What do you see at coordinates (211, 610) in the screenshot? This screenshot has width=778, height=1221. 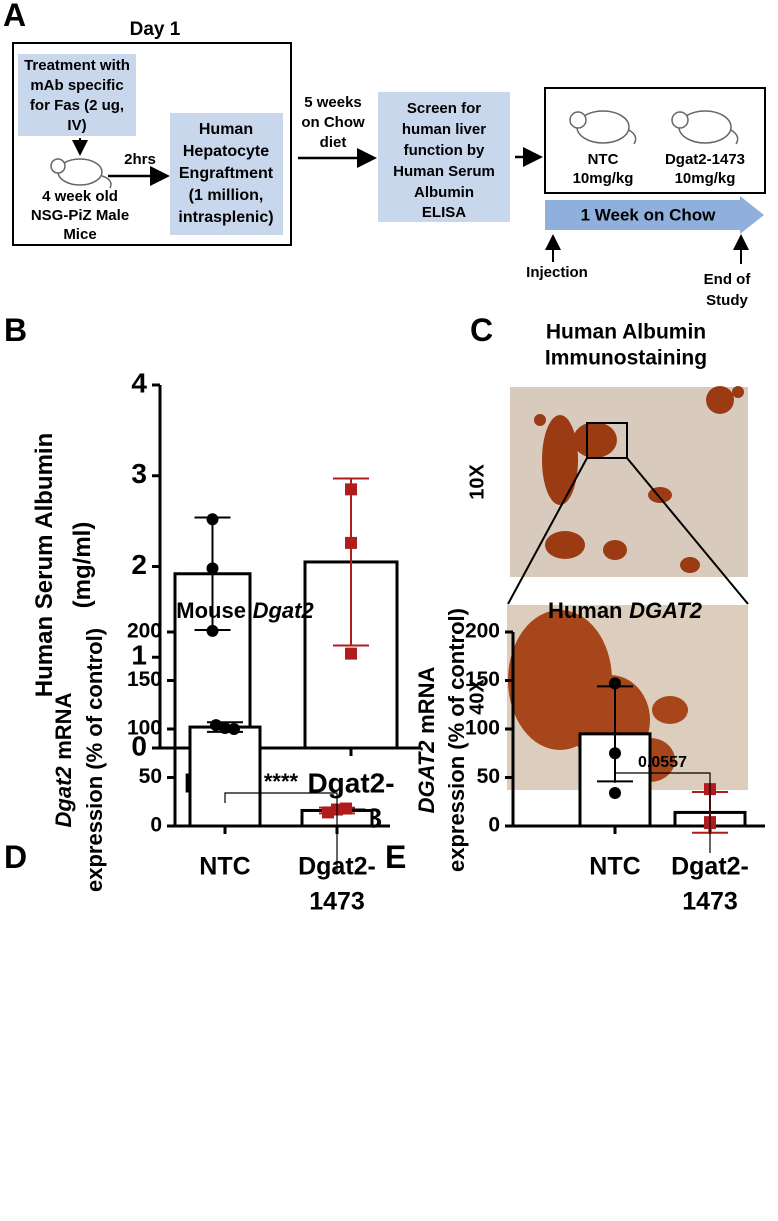 I see `chart-title-part: Mouse` at bounding box center [211, 610].